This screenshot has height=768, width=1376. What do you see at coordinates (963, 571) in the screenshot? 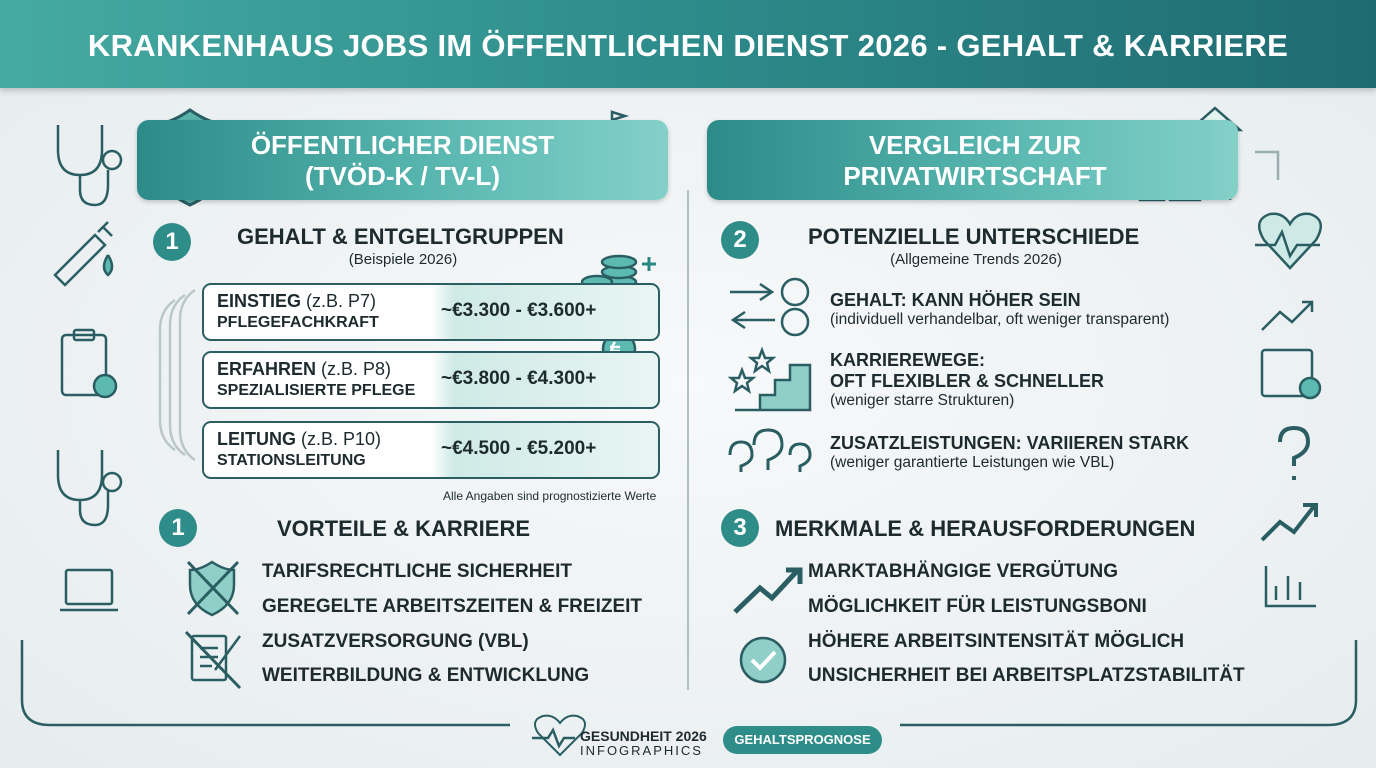
I see `feature-item: MARKTABHÄNGIGE VERGÜTUNG` at bounding box center [963, 571].